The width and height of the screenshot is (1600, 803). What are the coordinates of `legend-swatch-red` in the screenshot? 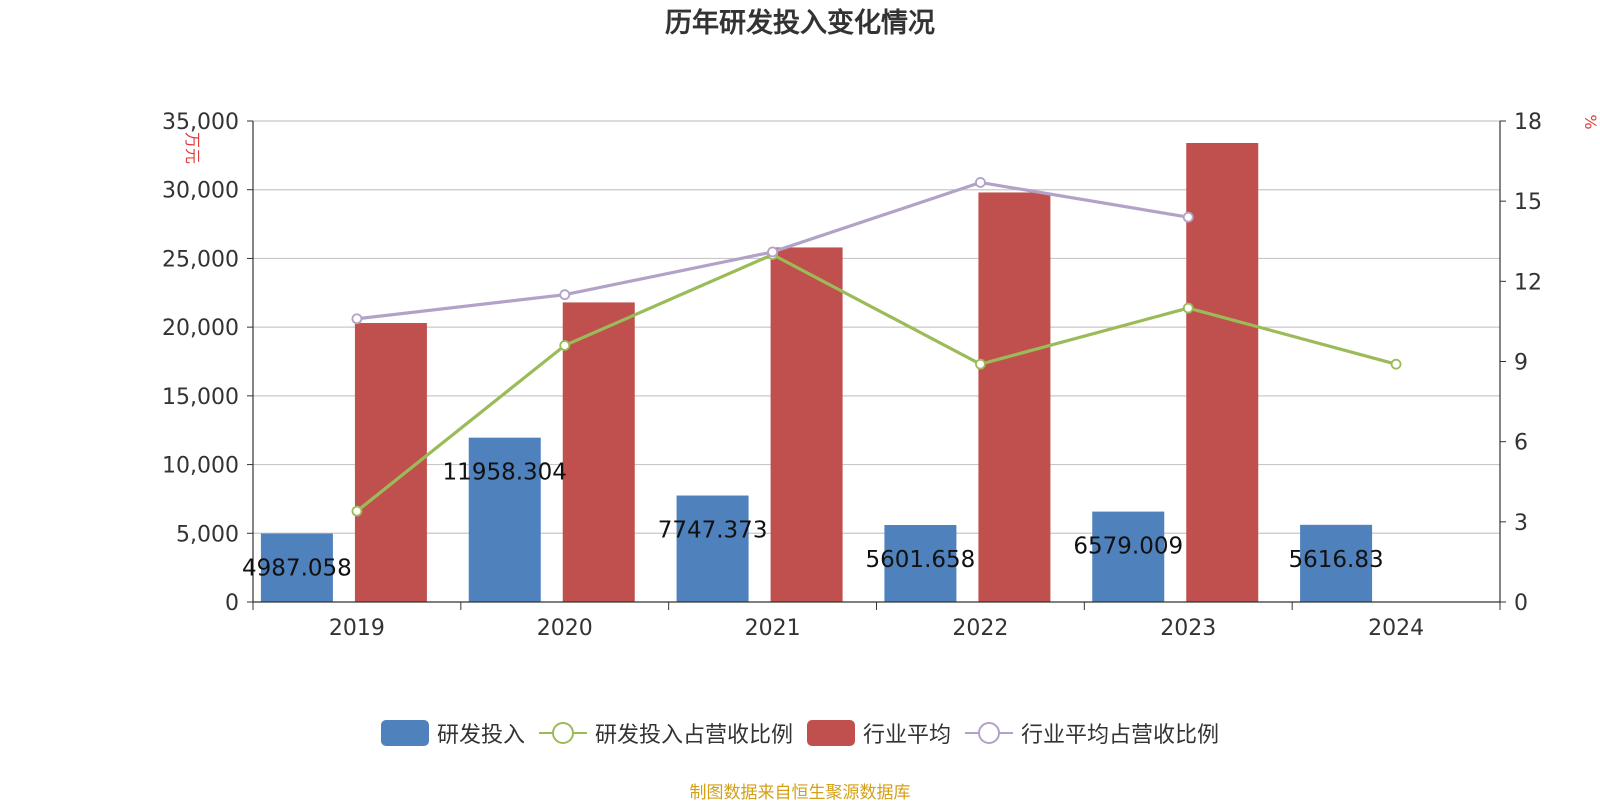 It's located at (831, 733).